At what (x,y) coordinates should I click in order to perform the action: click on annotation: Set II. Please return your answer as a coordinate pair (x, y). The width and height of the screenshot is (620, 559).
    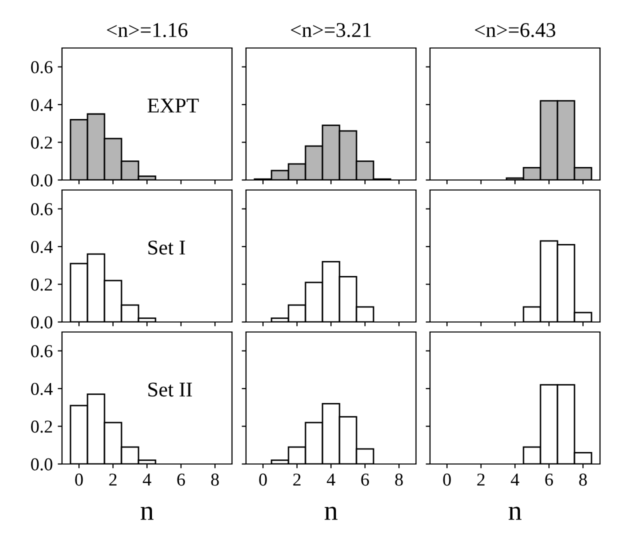
    Looking at the image, I should click on (170, 389).